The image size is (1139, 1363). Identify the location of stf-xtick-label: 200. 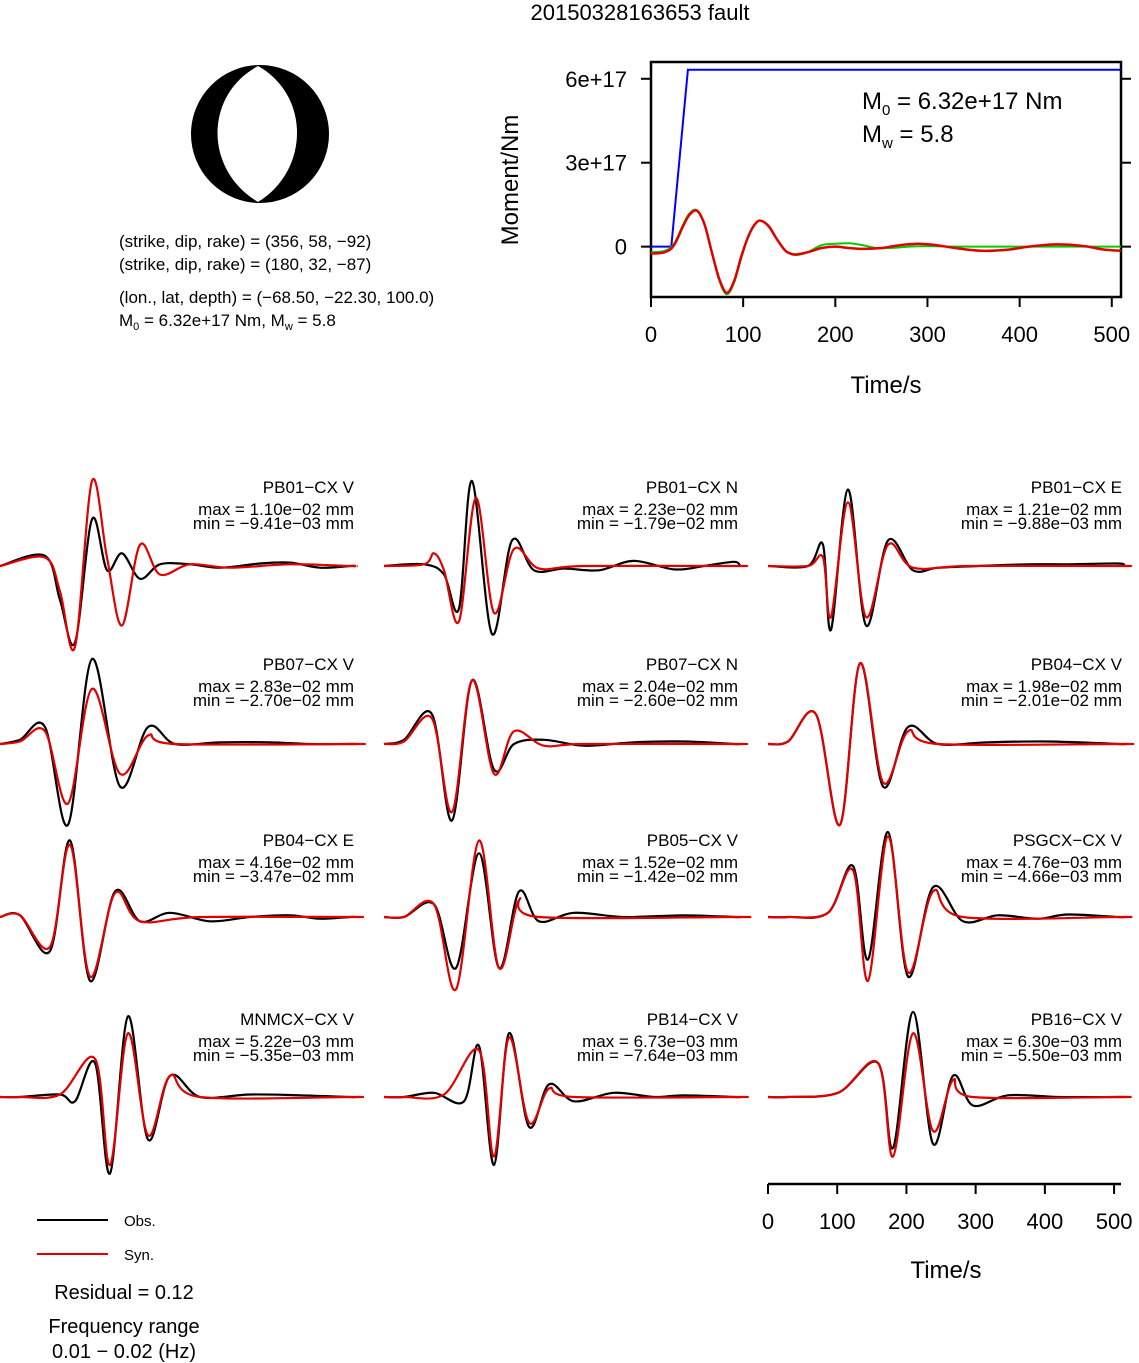
(835, 334).